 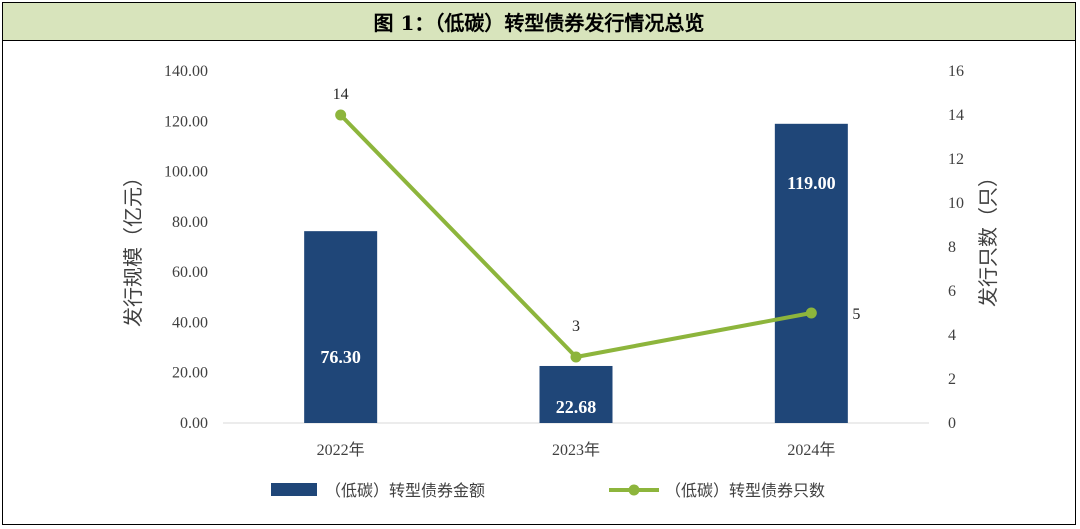 What do you see at coordinates (576, 407) in the screenshot?
I see `bar-data-label: 22.68` at bounding box center [576, 407].